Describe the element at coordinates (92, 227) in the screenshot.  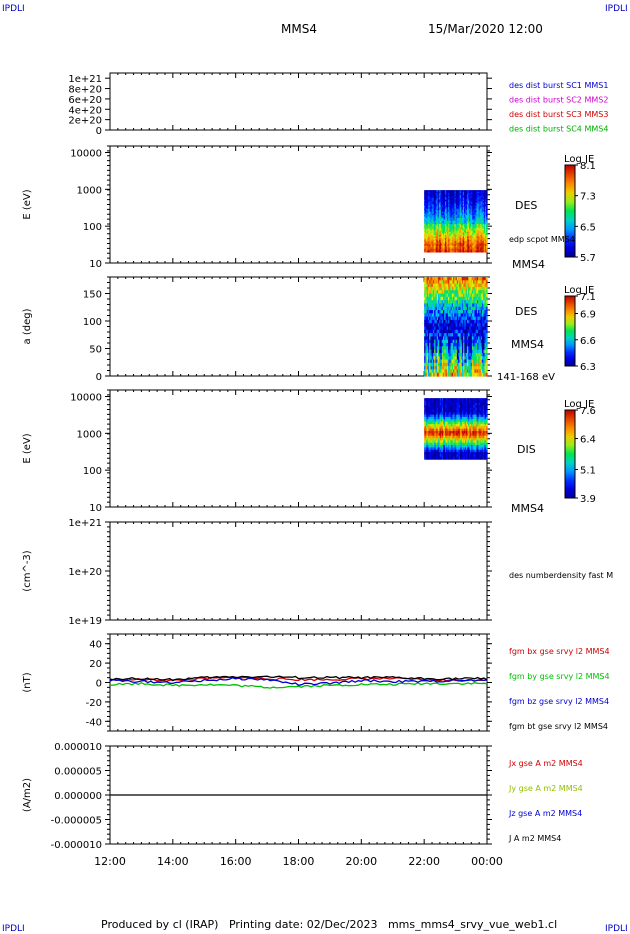
I see `y-tick-label: 100` at that location.